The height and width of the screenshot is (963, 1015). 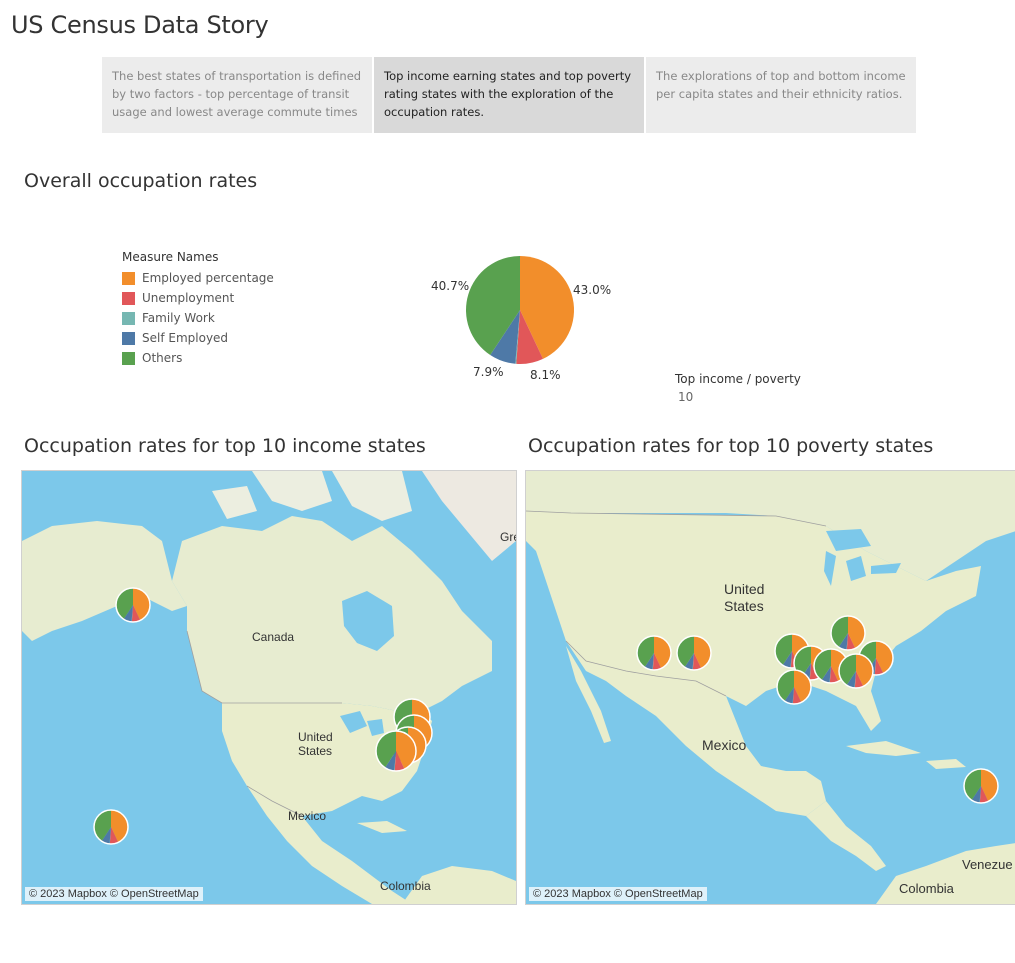 What do you see at coordinates (738, 388) in the screenshot?
I see `top-n-parameter: Top income / poverty 10` at bounding box center [738, 388].